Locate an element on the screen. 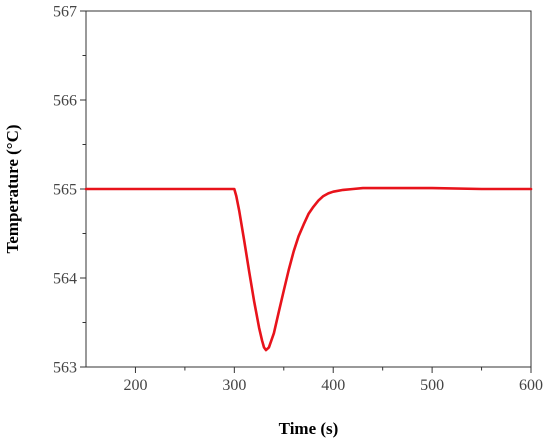 The image size is (550, 442). y-tick-label: 563 is located at coordinates (65, 368).